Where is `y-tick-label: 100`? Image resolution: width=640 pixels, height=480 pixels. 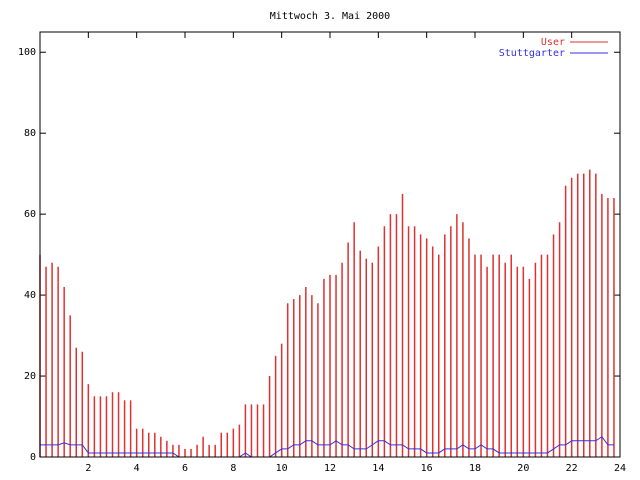 y-tick-label: 100 is located at coordinates (27, 52).